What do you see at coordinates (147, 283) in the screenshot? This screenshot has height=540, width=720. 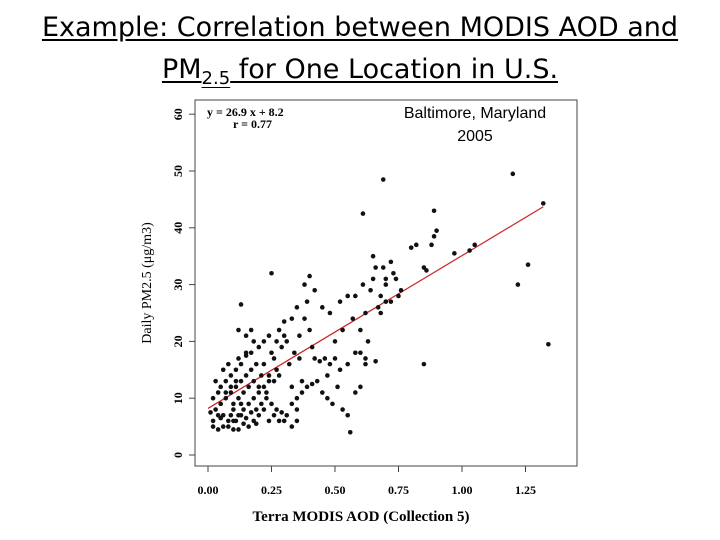 I see `y-axis-label: Daily PM2.5 (μg/m3)` at bounding box center [147, 283].